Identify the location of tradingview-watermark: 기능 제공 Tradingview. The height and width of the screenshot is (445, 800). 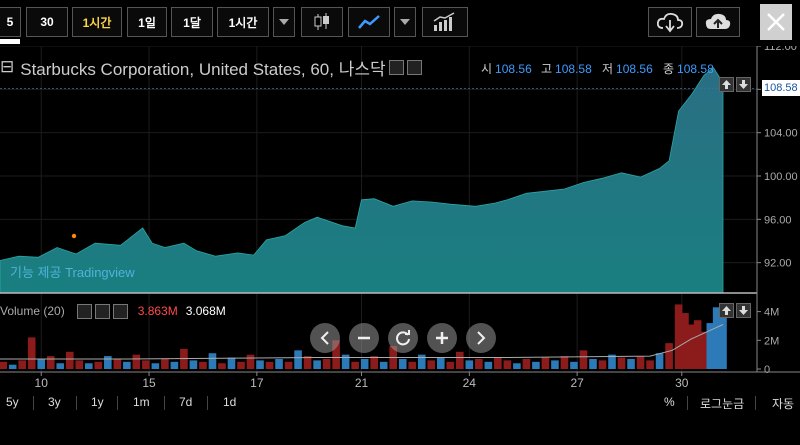
(72, 272).